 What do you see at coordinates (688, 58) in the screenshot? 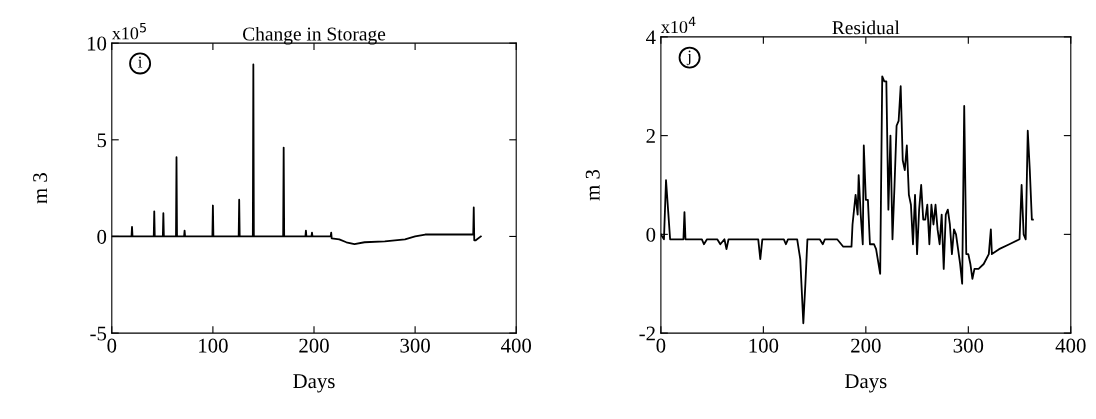
I see `annotation: j` at bounding box center [688, 58].